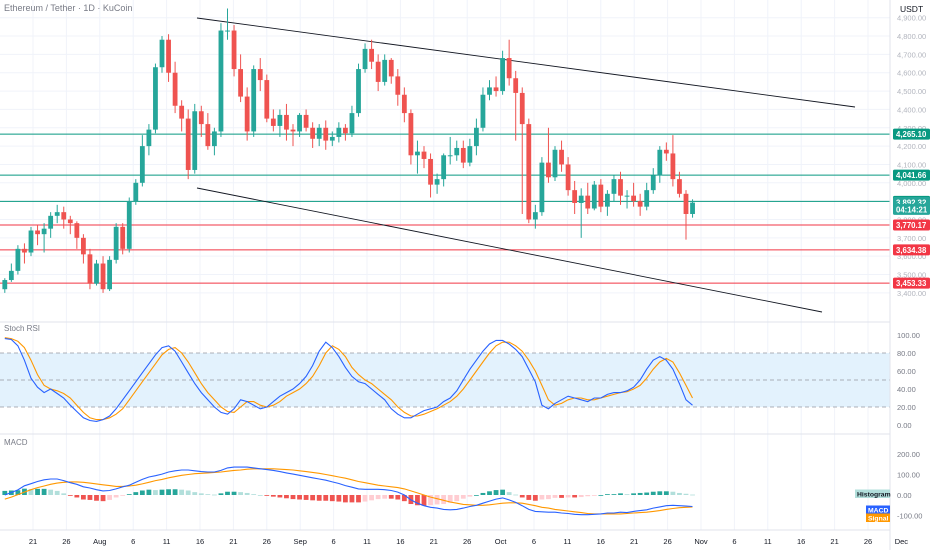  What do you see at coordinates (906, 371) in the screenshot?
I see `stoch-rsi-tick: 60.00` at bounding box center [906, 371].